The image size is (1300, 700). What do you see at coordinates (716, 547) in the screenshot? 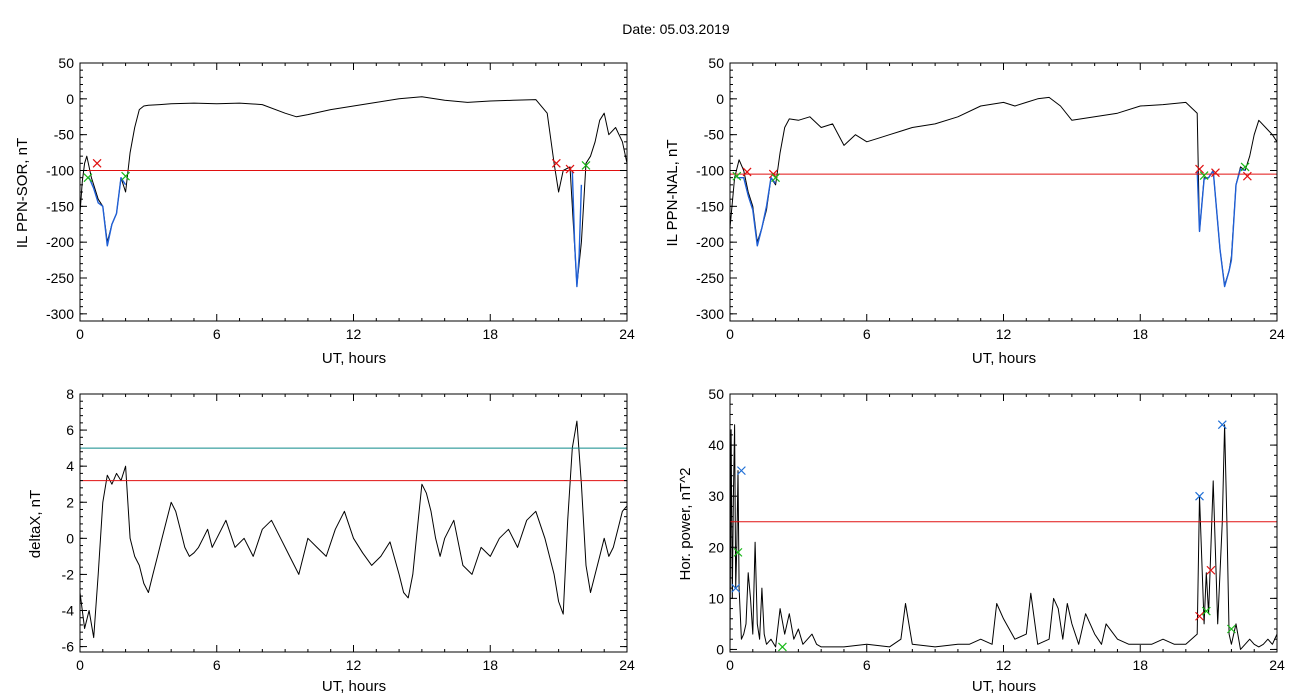
I see `y-tick-label: 20` at bounding box center [716, 547].